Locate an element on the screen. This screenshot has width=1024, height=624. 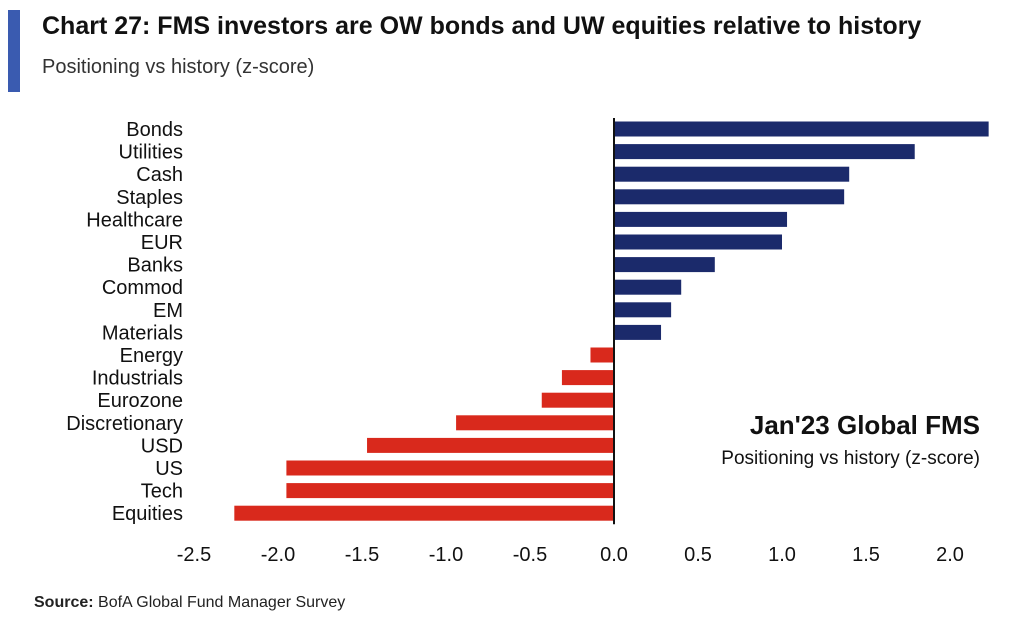
x-tick-label: 1.0 is located at coordinates (782, 555).